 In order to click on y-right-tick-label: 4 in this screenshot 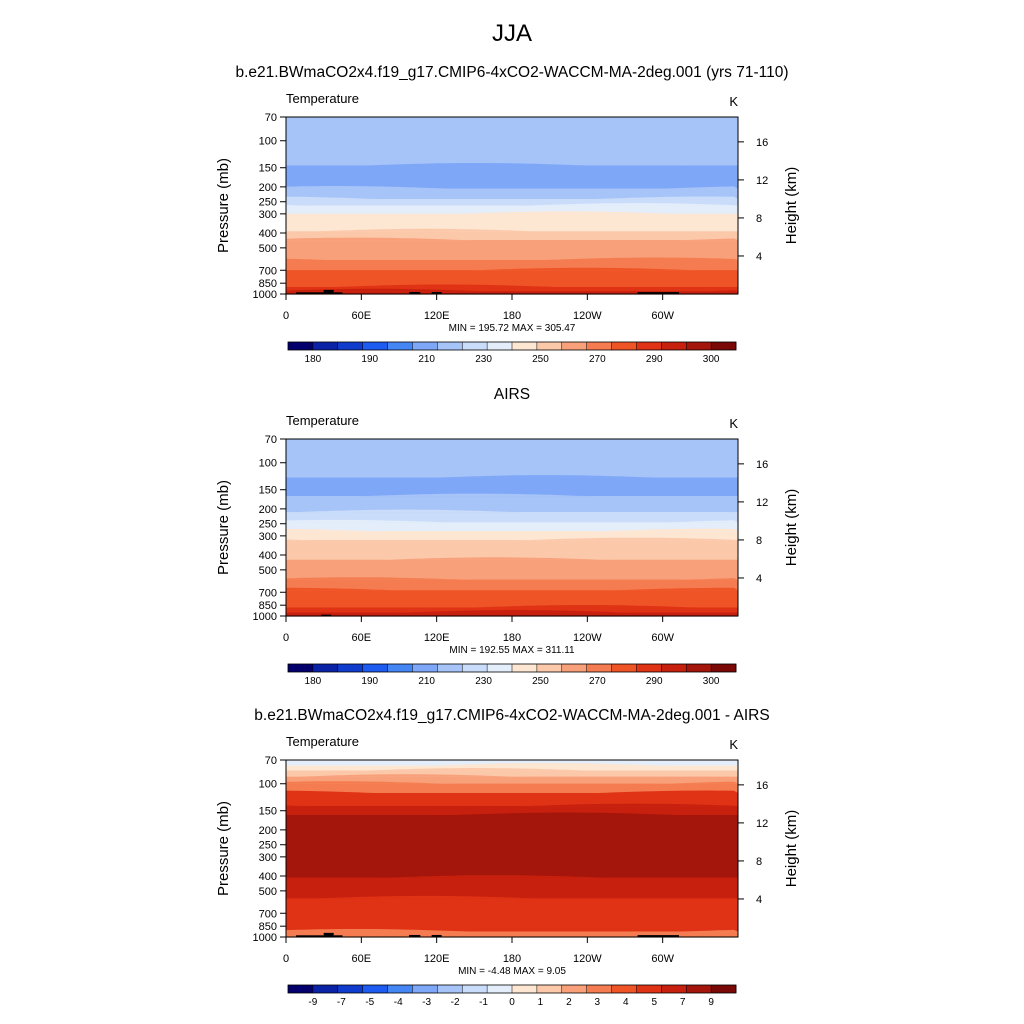, I will do `click(759, 900)`.